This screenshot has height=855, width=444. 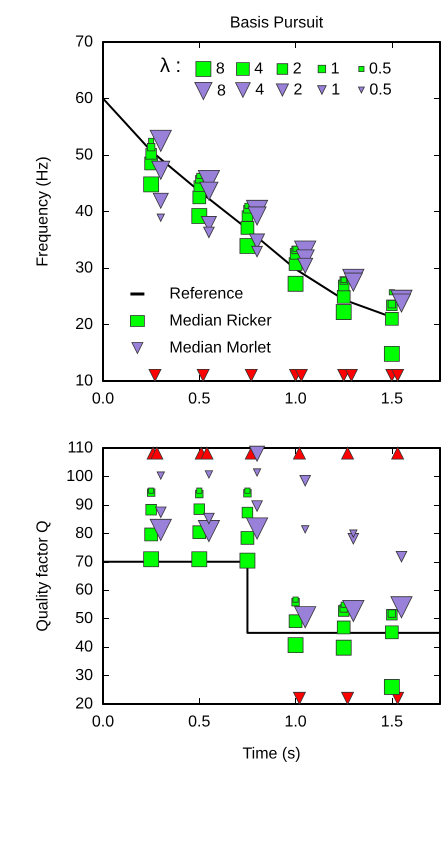 I want to click on legend-label: Median Morlet, so click(x=220, y=348).